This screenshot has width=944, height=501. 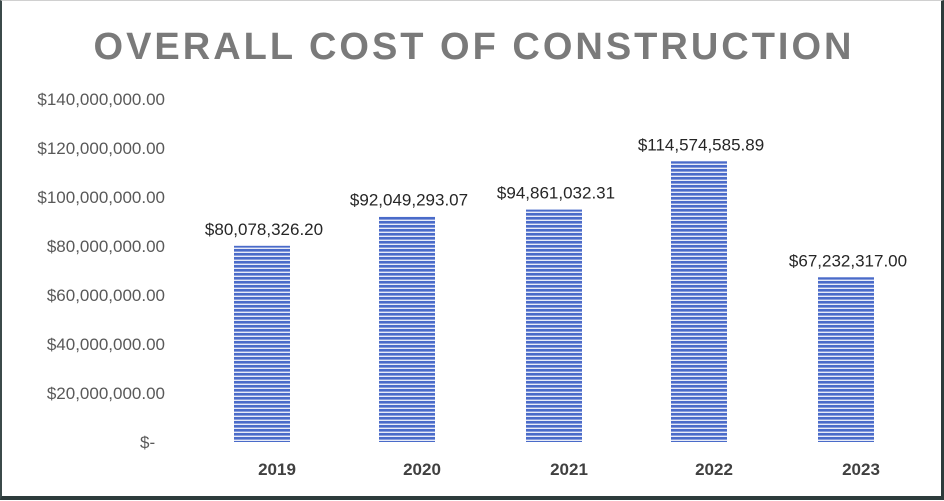 What do you see at coordinates (861, 469) in the screenshot?
I see `x-tick-label: 2023` at bounding box center [861, 469].